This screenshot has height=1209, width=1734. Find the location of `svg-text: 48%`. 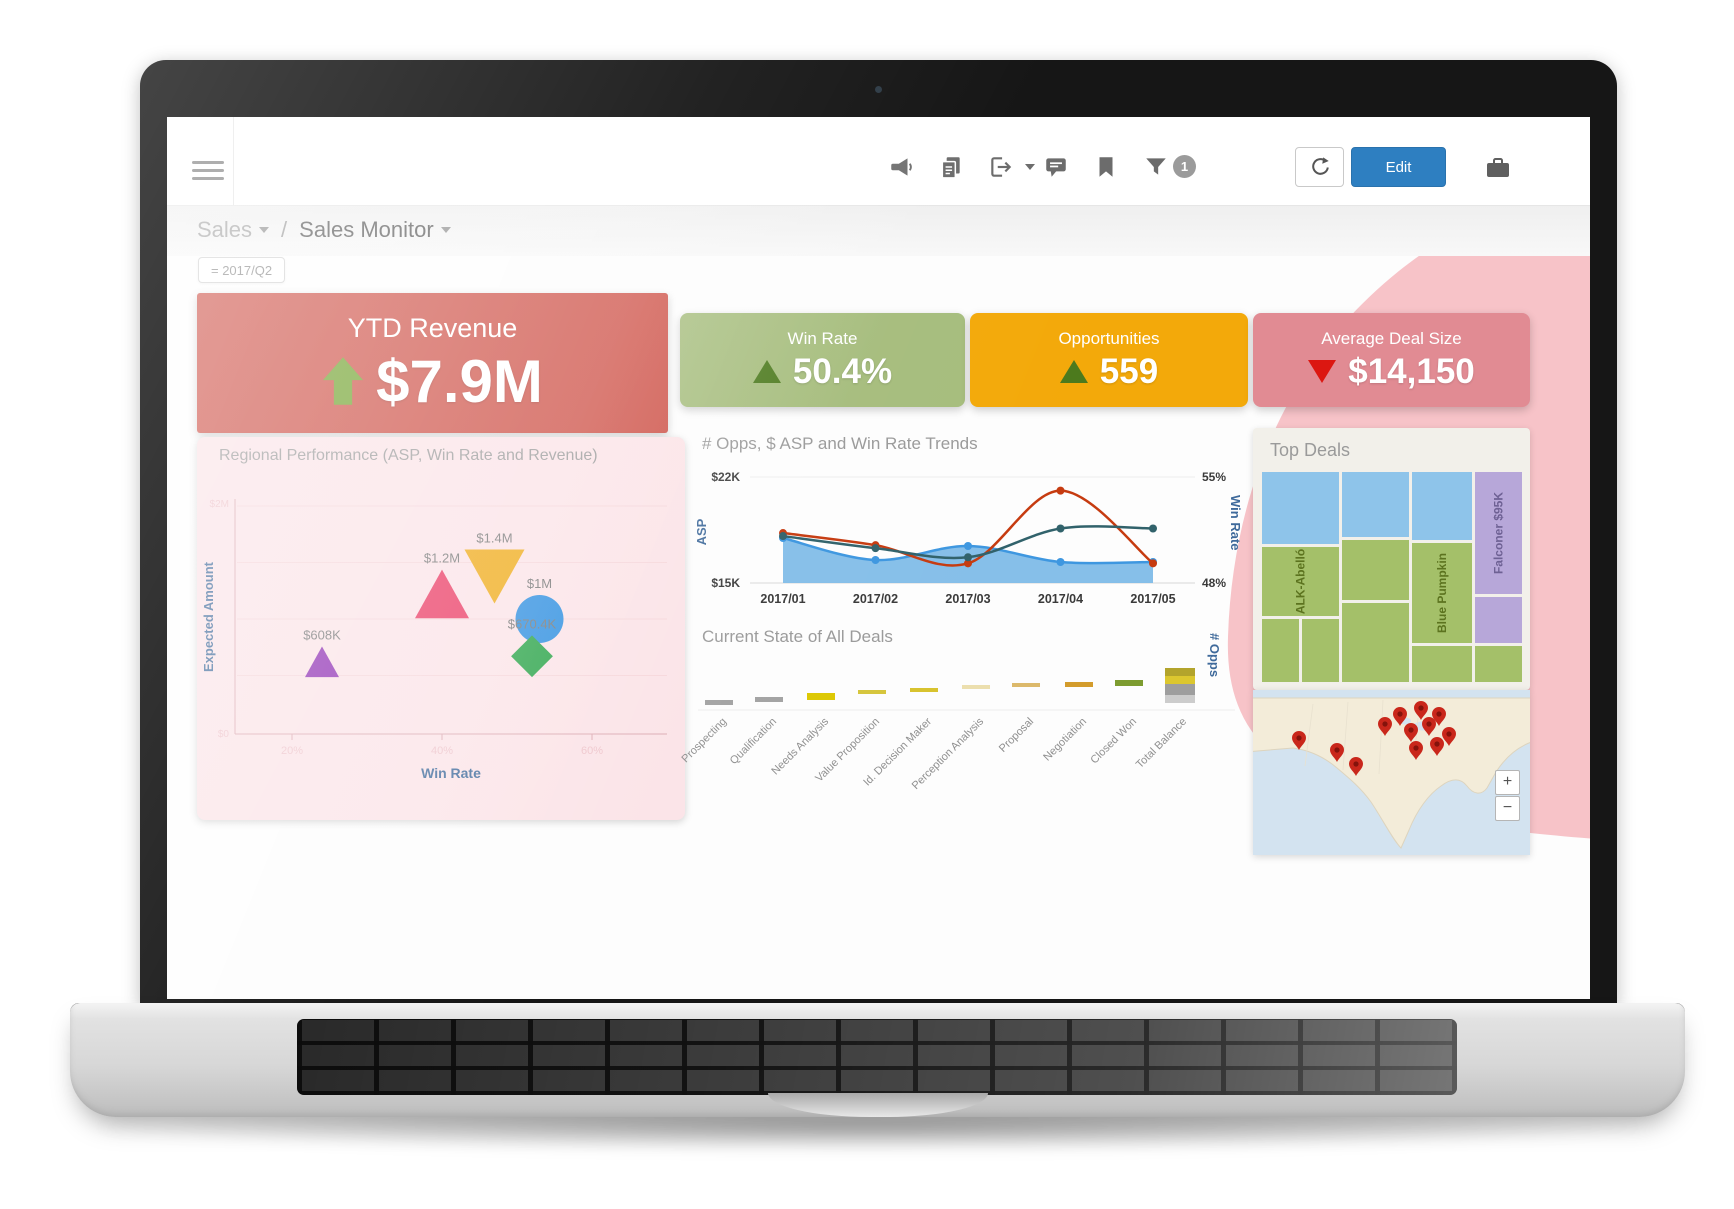

svg-text: 48% is located at coordinates (1214, 583).